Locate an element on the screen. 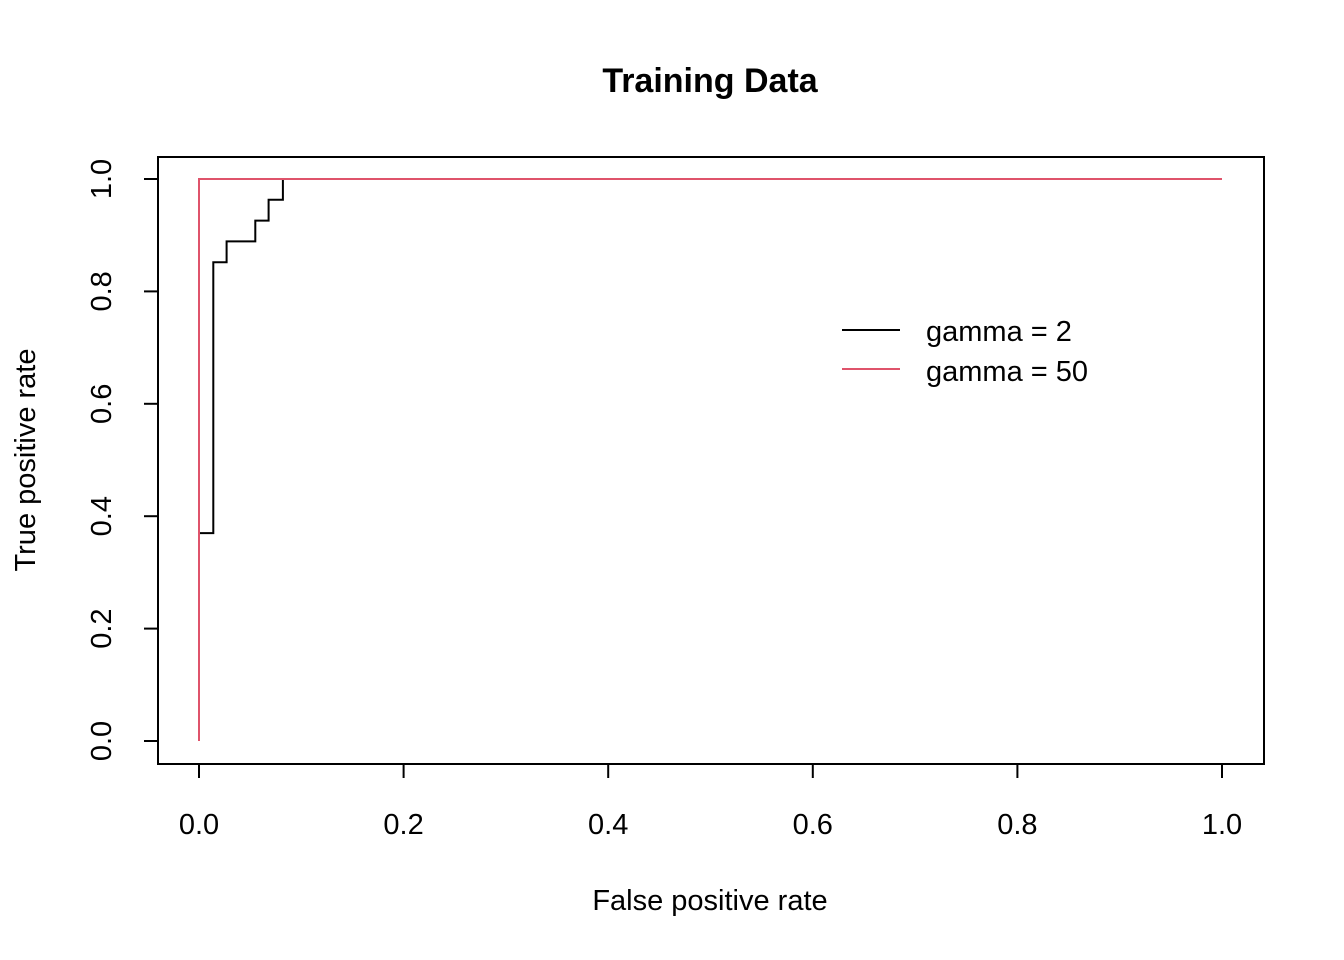  y-tick-label: 1.0 is located at coordinates (102, 179).